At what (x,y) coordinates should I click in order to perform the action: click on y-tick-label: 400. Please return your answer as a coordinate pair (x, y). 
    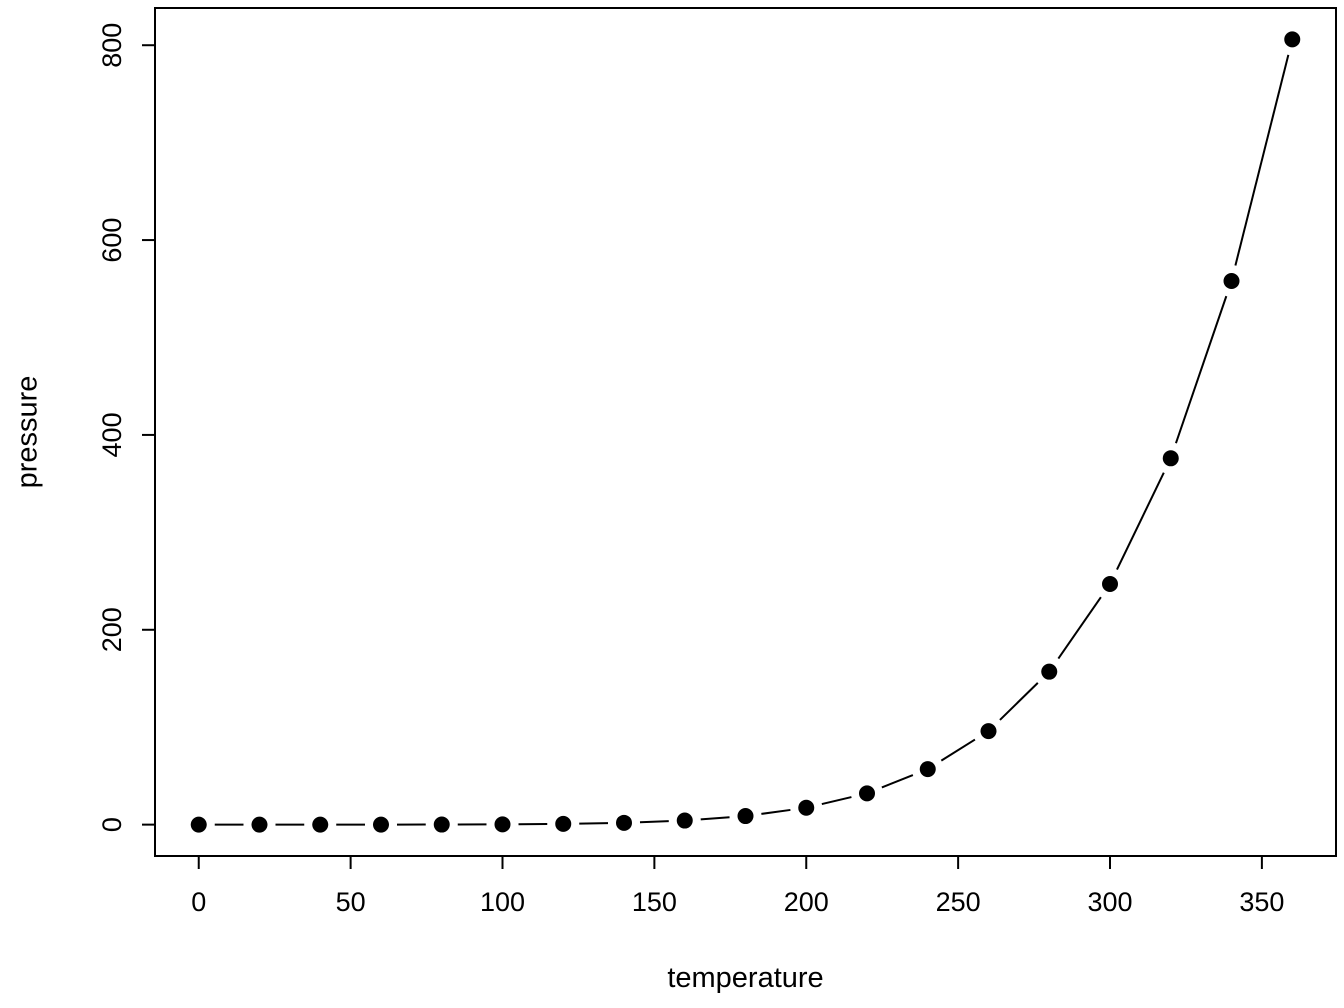
    Looking at the image, I should click on (112, 434).